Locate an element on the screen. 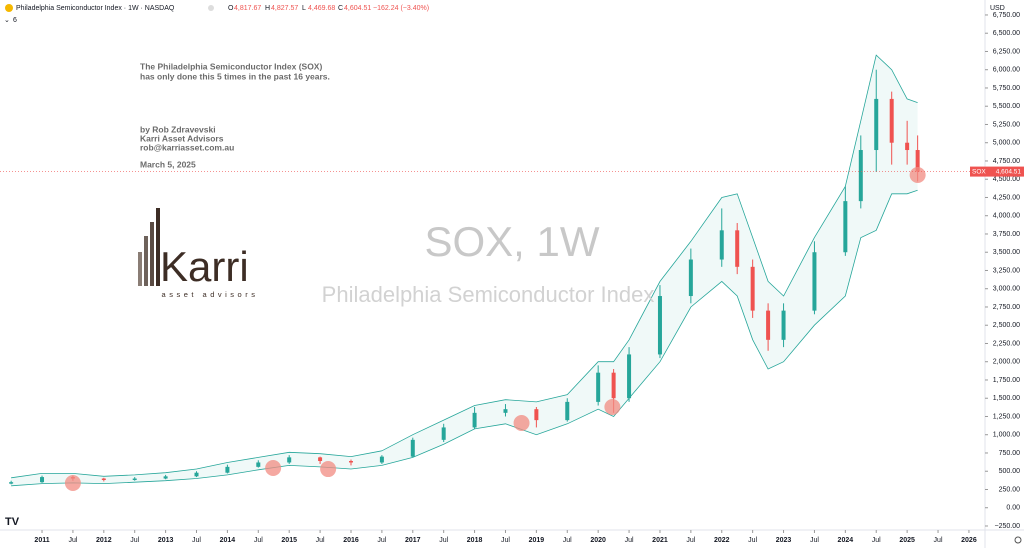 Image resolution: width=1024 pixels, height=548 pixels. y-tick-label: 3,250.00 is located at coordinates (1006, 270).